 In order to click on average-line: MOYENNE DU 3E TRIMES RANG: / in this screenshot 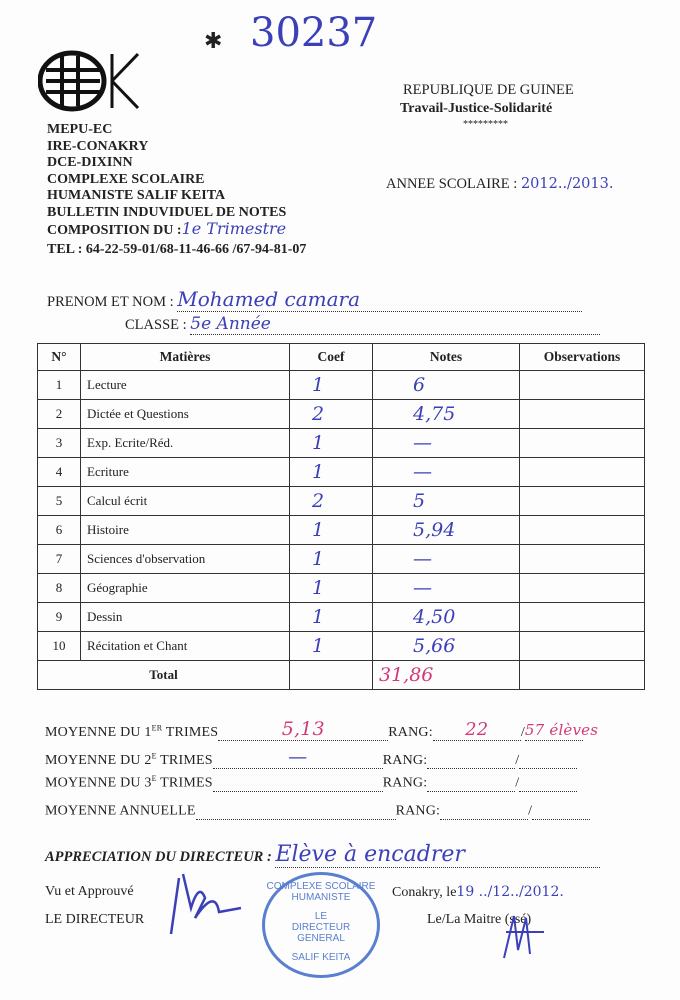, I will do `click(311, 783)`.